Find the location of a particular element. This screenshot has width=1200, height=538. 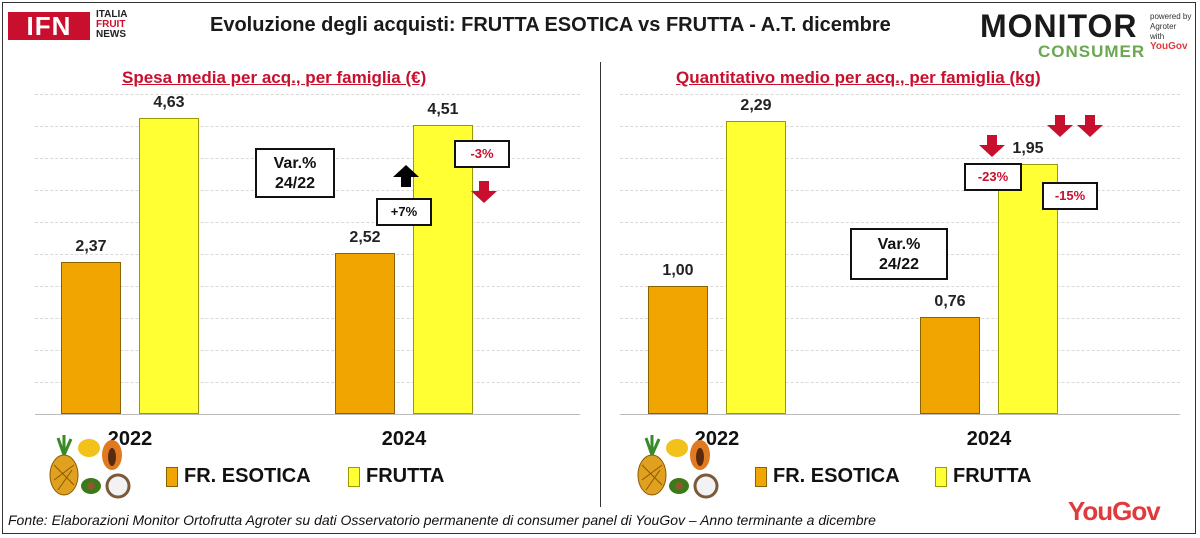

change-box-exotic: -23% is located at coordinates (993, 177).